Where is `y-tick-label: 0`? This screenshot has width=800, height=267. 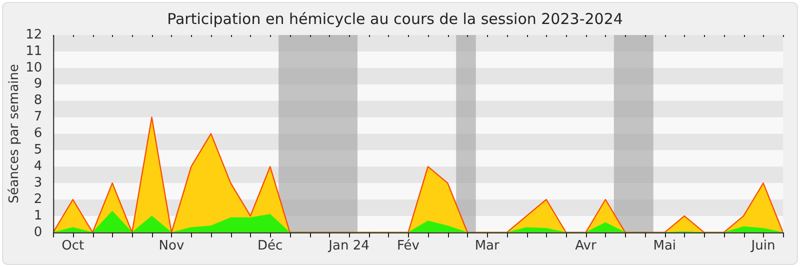
y-tick-label: 0 is located at coordinates (38, 232).